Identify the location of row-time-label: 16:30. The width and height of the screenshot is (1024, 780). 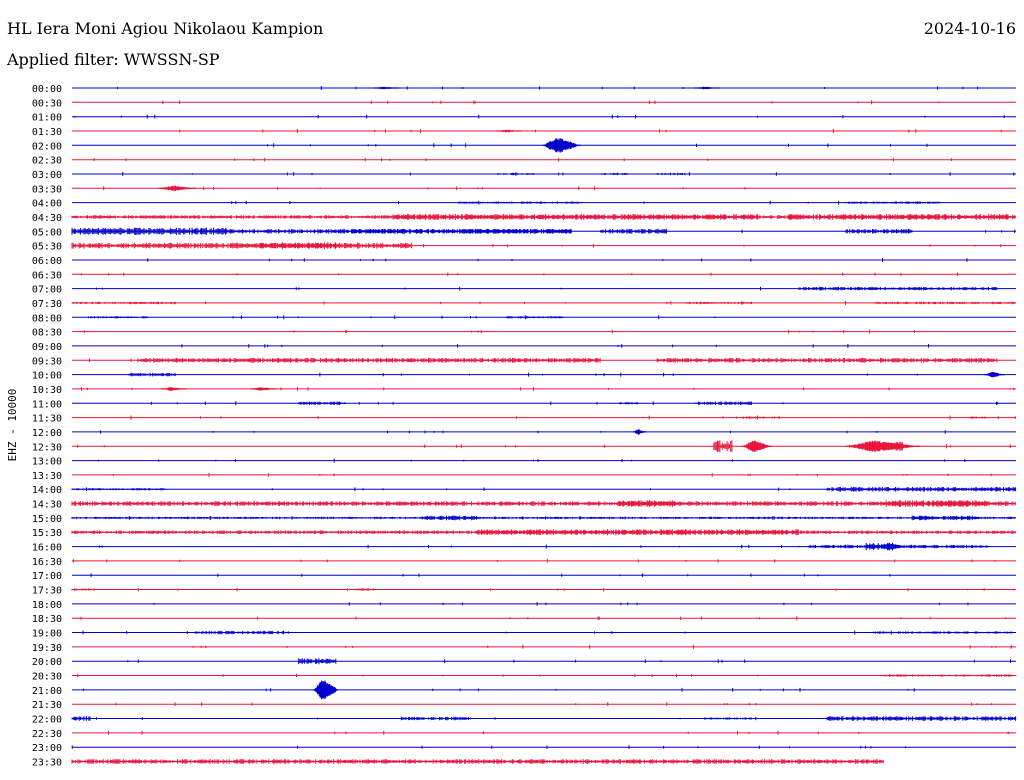
(47, 562).